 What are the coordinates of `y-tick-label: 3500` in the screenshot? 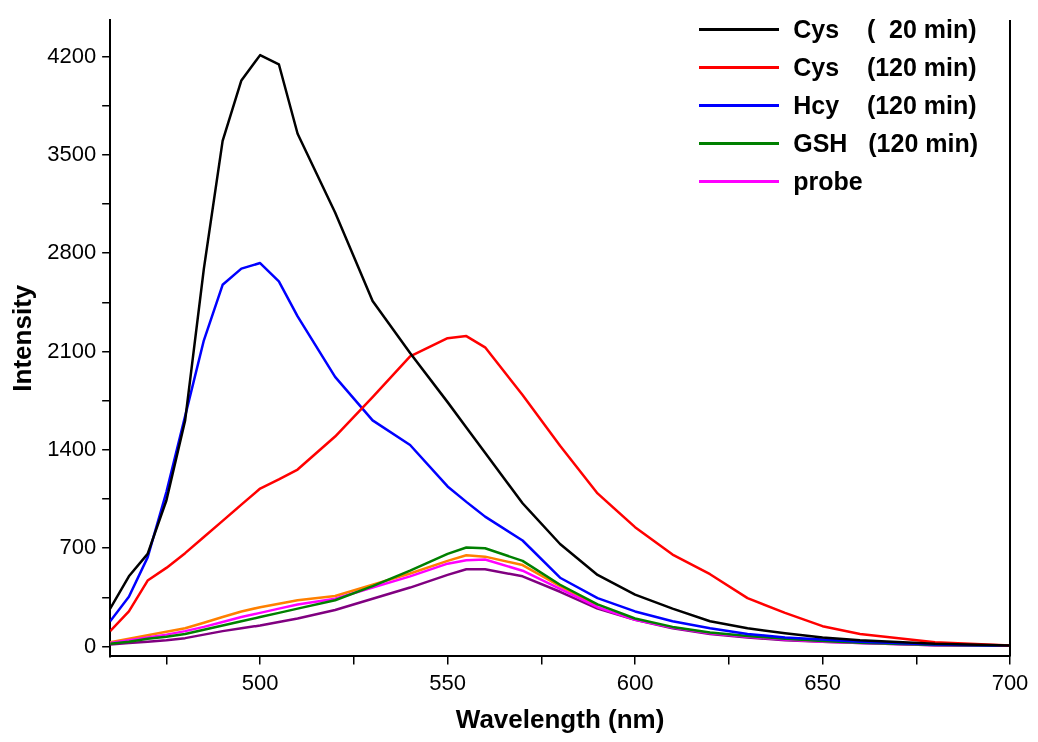 It's located at (72, 153).